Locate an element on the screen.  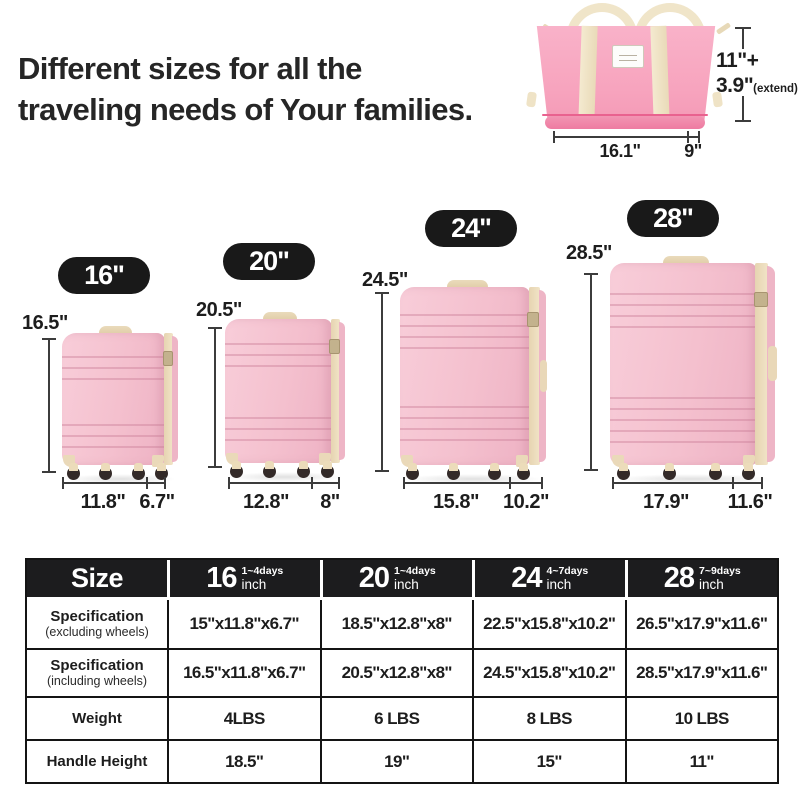
case-28-width-label: 17.9" is located at coordinates (666, 502).